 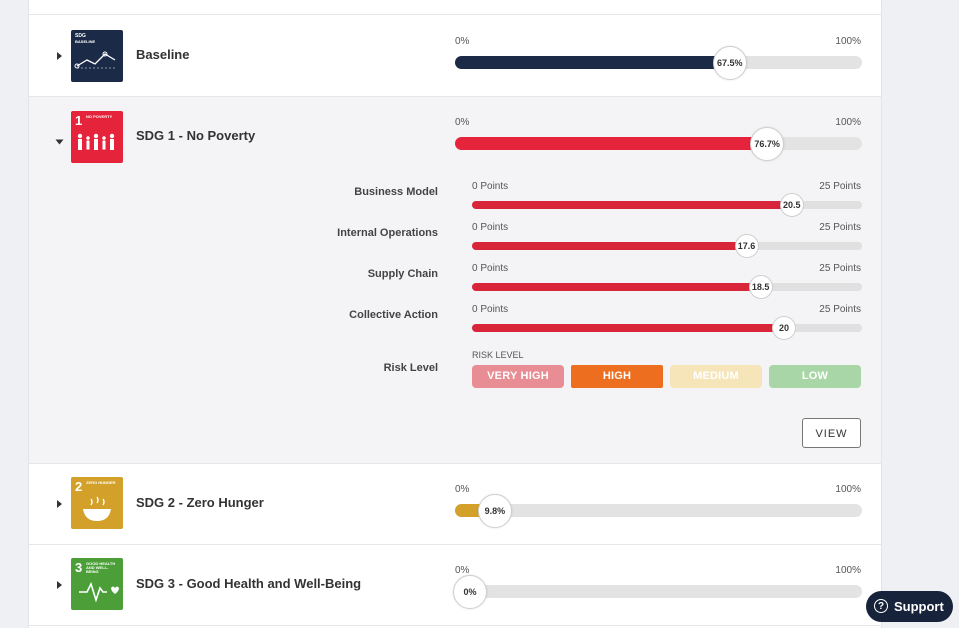 I want to click on heartbeat-icon, so click(x=99, y=592).